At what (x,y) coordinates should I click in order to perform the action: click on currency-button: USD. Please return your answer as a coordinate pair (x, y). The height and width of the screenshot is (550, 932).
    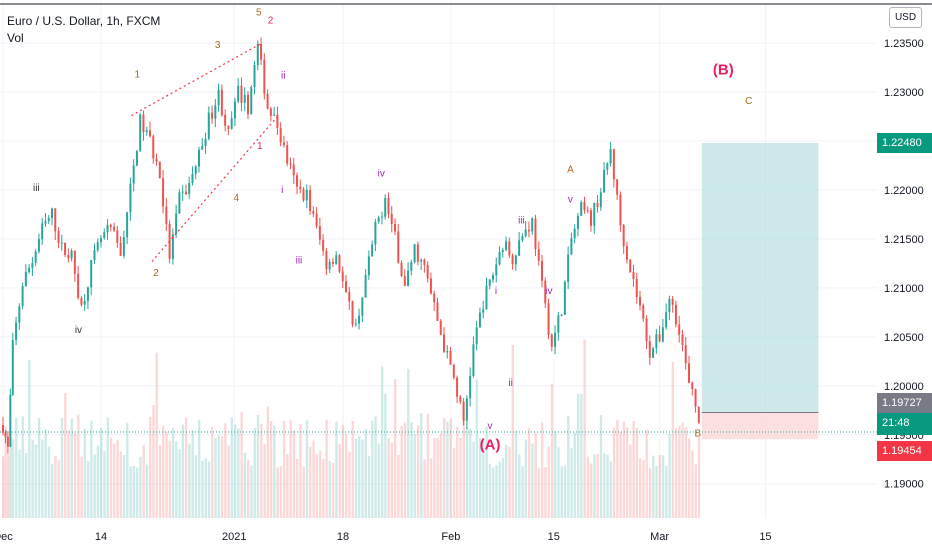
    Looking at the image, I should click on (905, 17).